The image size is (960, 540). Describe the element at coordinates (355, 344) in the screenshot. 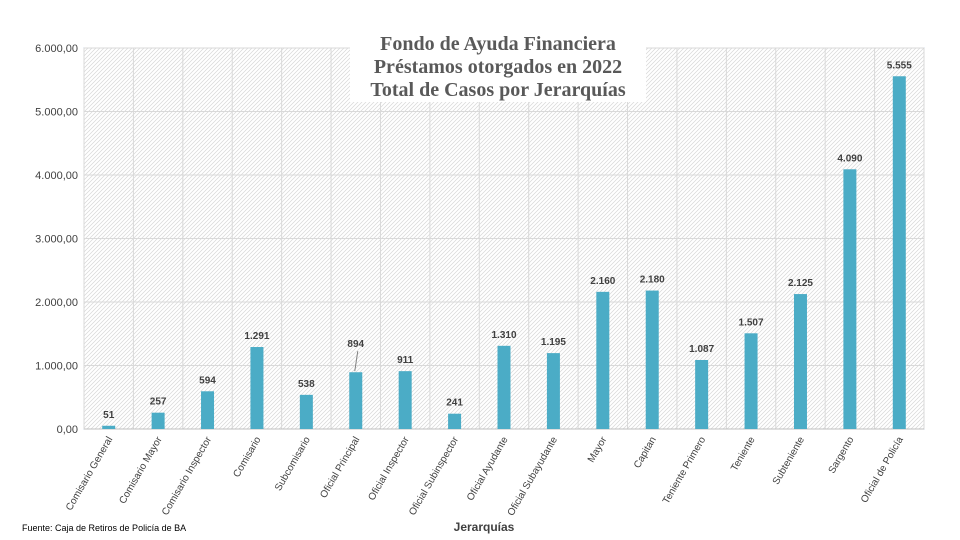

I see `data-label: 894` at that location.